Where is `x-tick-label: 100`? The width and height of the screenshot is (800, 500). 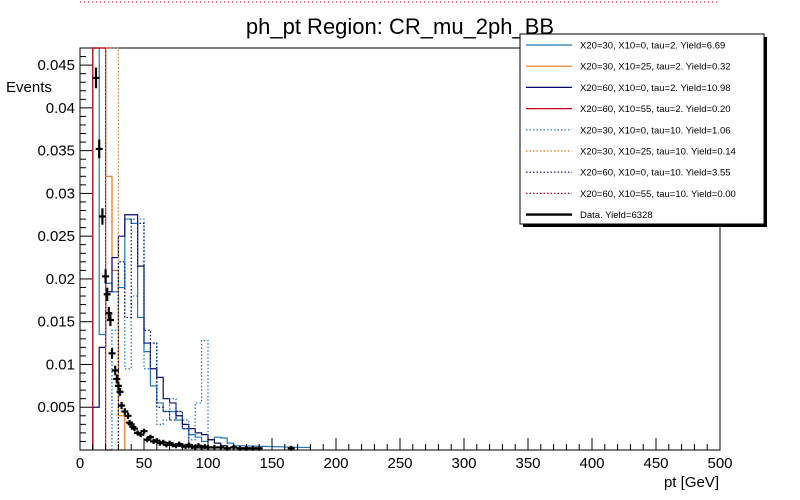
x-tick-label: 100 is located at coordinates (207, 463).